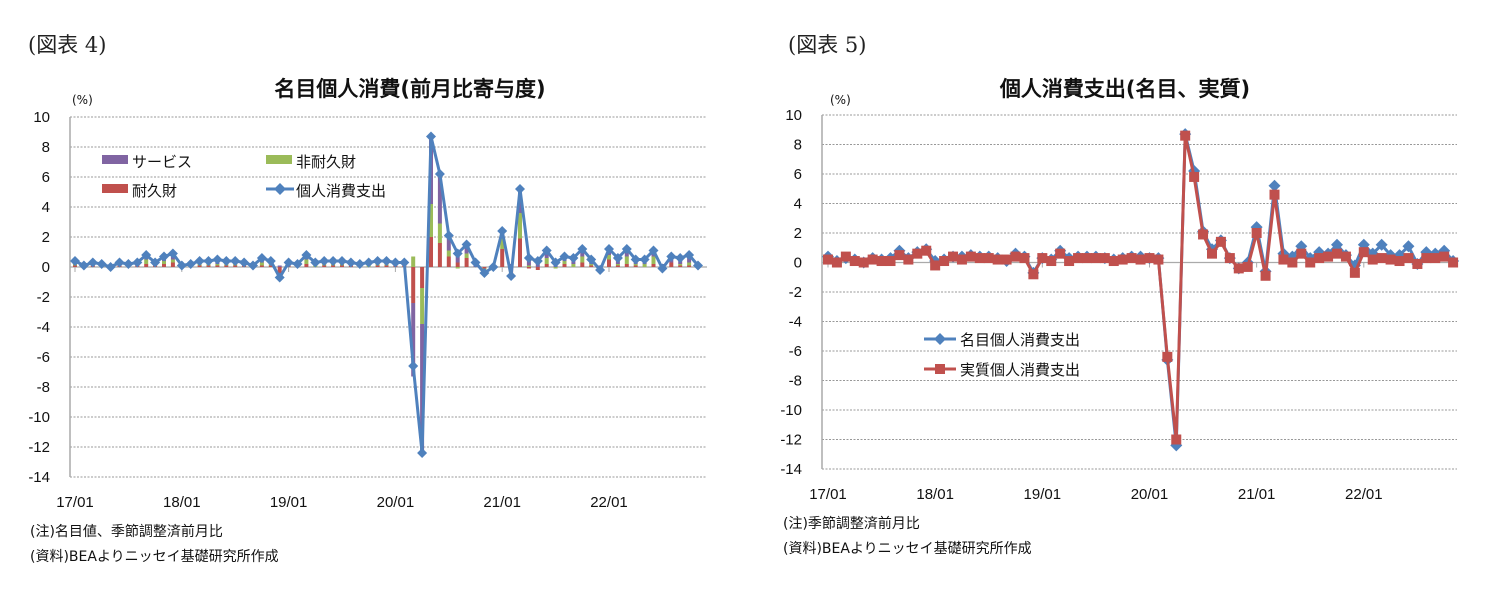 Image resolution: width=1491 pixels, height=594 pixels. Describe the element at coordinates (279, 159) in the screenshot. I see `legend-swatch-nondurable` at that location.